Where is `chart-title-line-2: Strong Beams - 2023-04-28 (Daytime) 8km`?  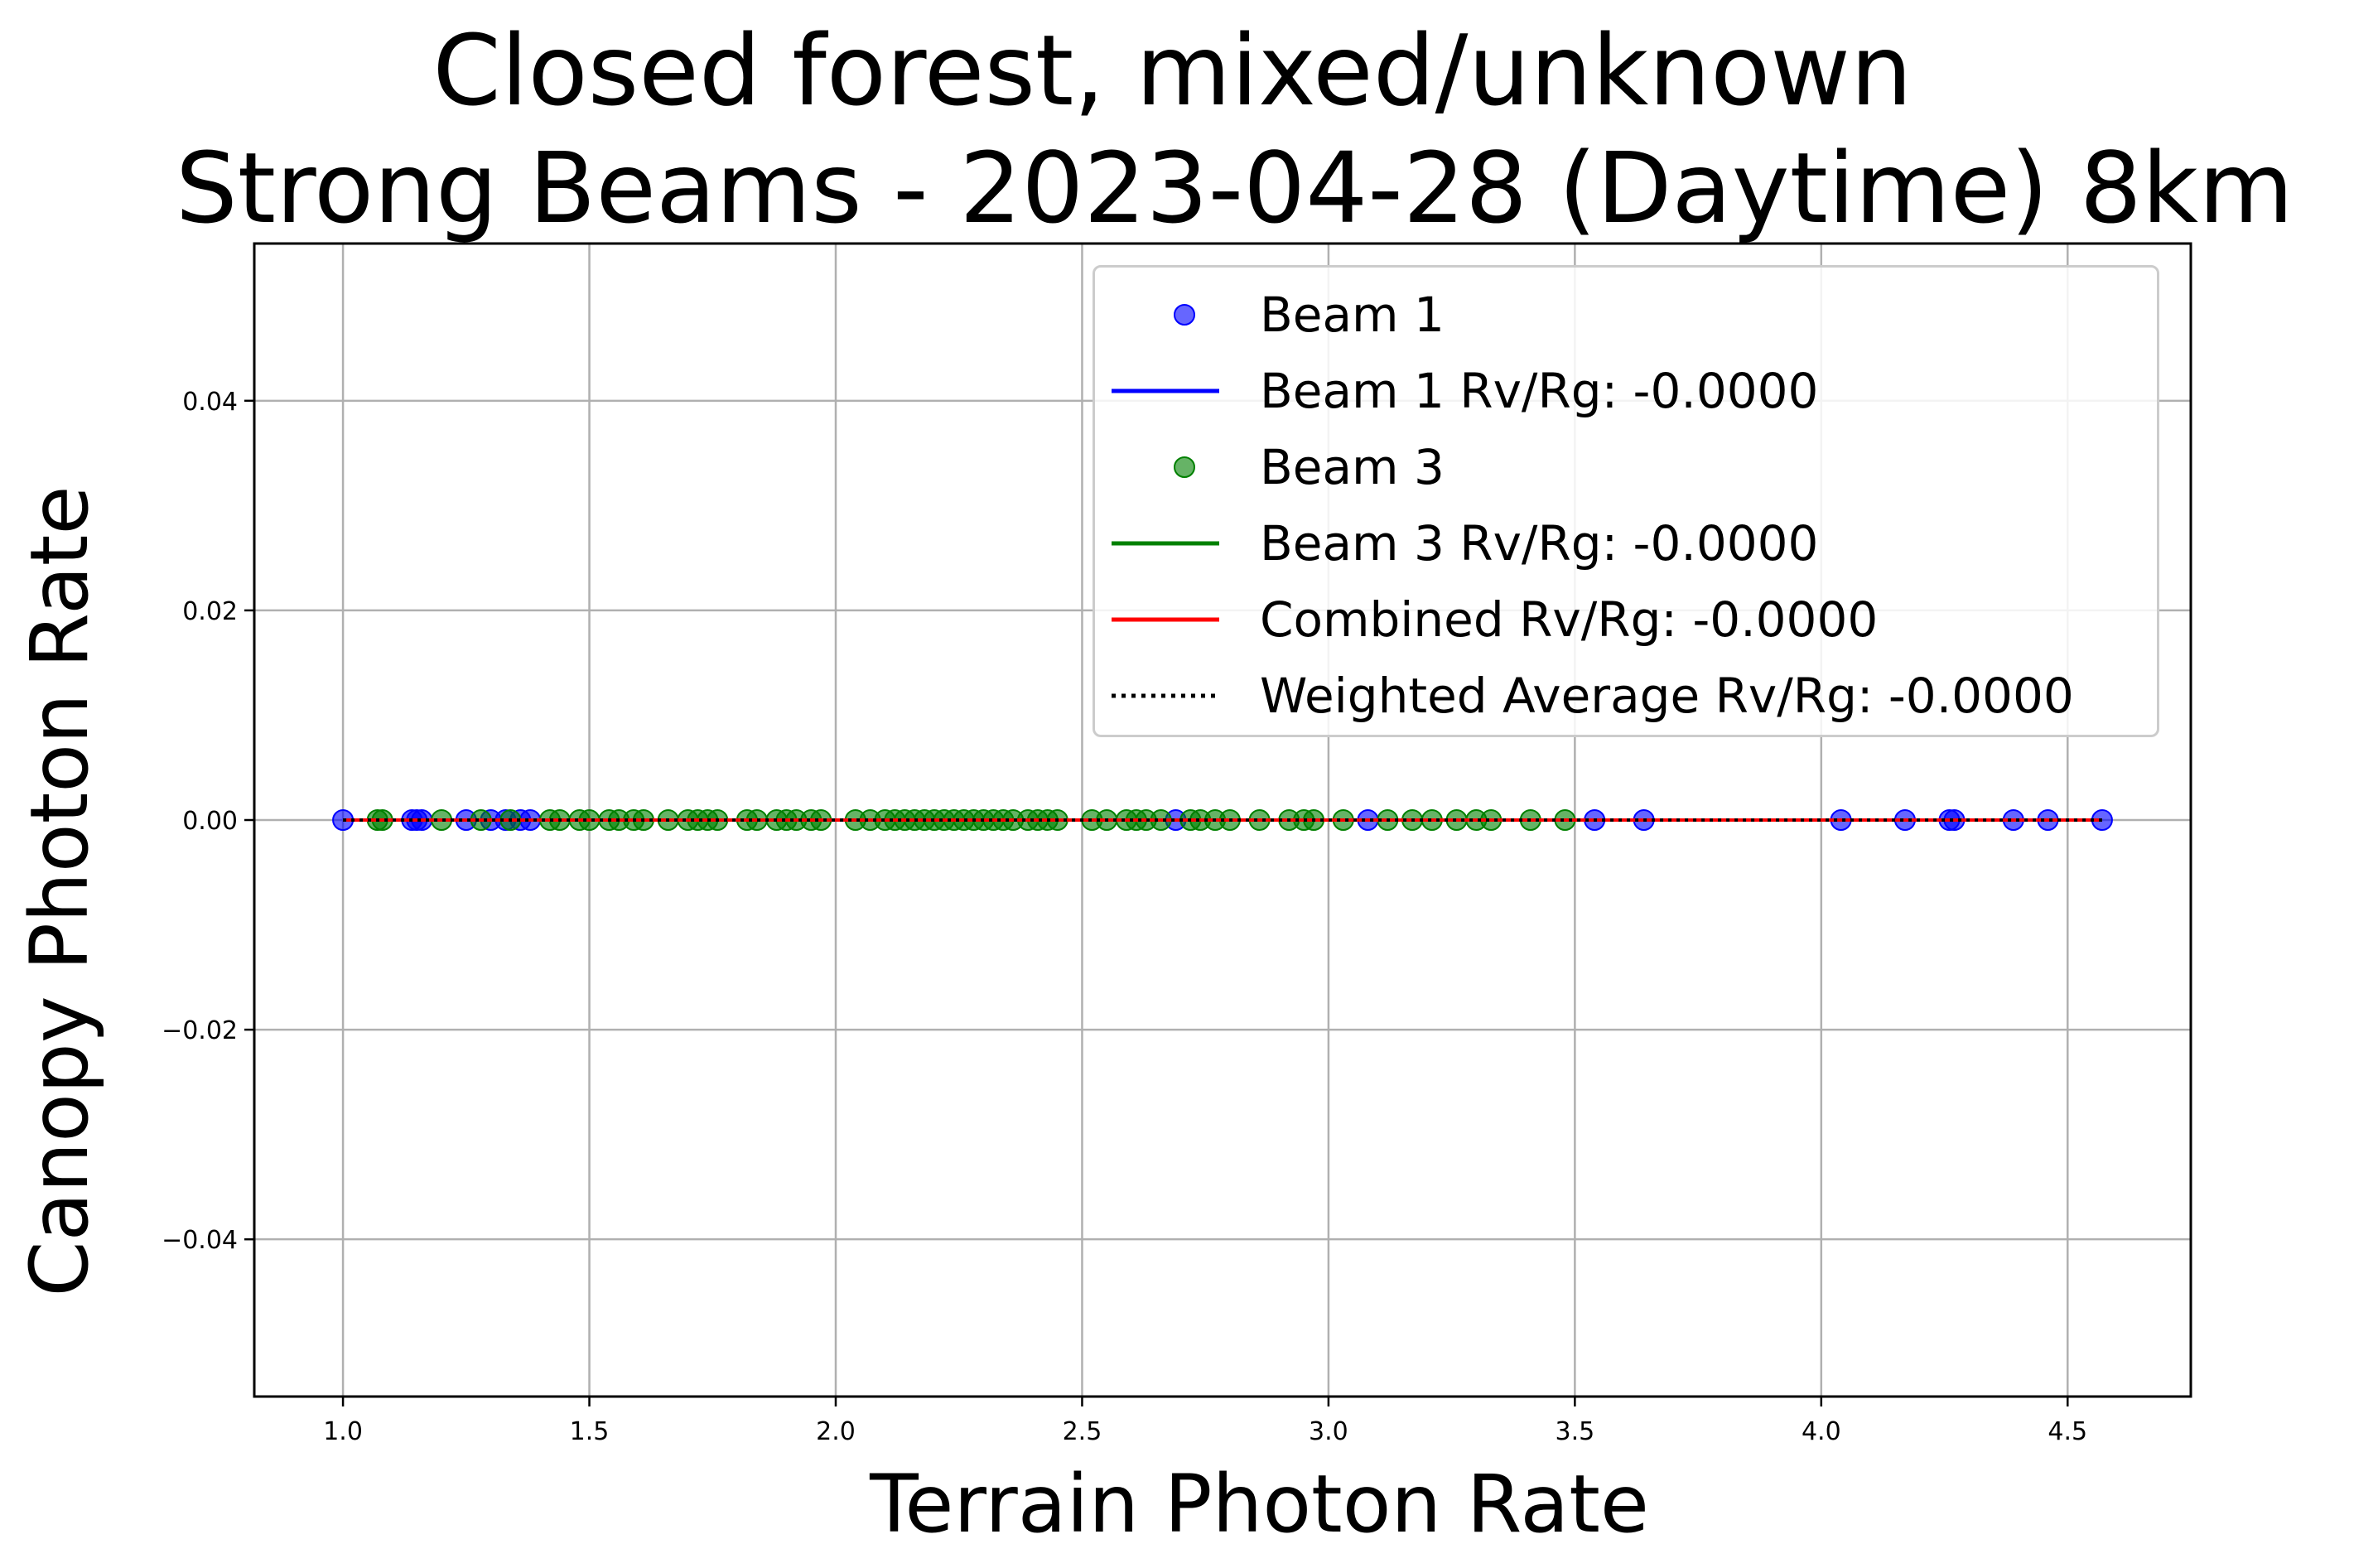
chart-title-line-2: Strong Beams - 2023-04-28 (Daytime) 8km is located at coordinates (1234, 188).